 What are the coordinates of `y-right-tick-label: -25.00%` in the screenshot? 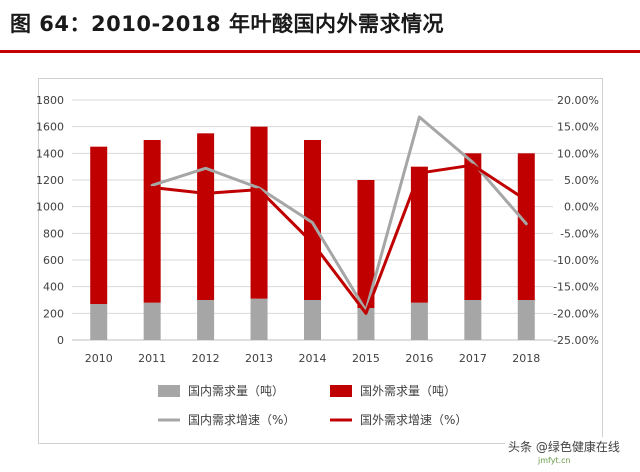 It's located at (576, 340).